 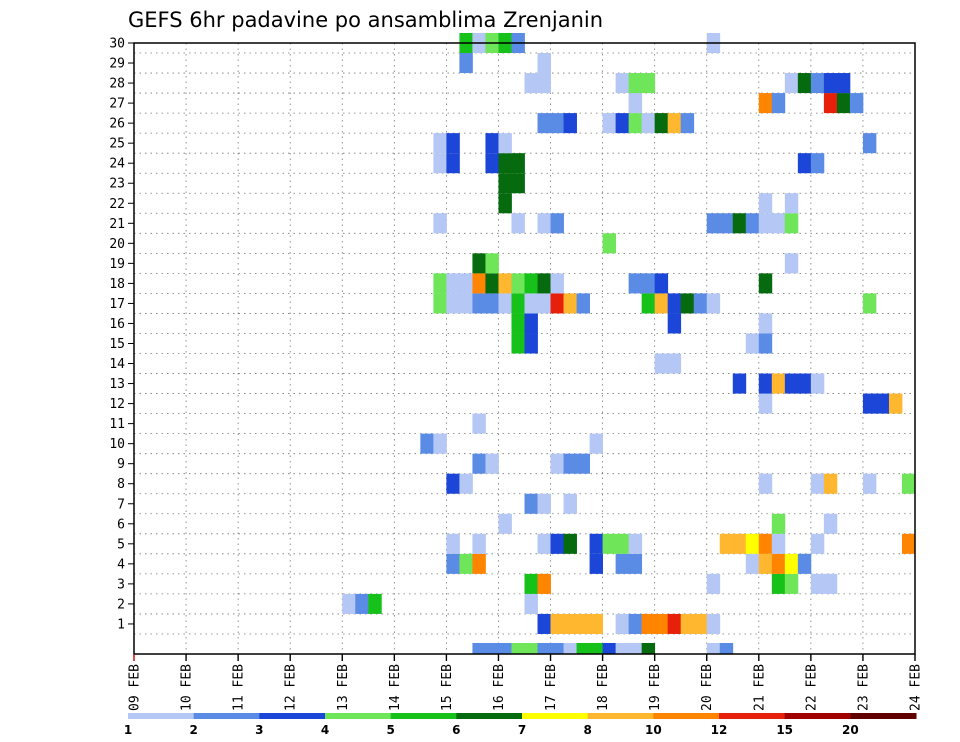 I want to click on x-tick-label: 16 FEB, so click(x=499, y=687).